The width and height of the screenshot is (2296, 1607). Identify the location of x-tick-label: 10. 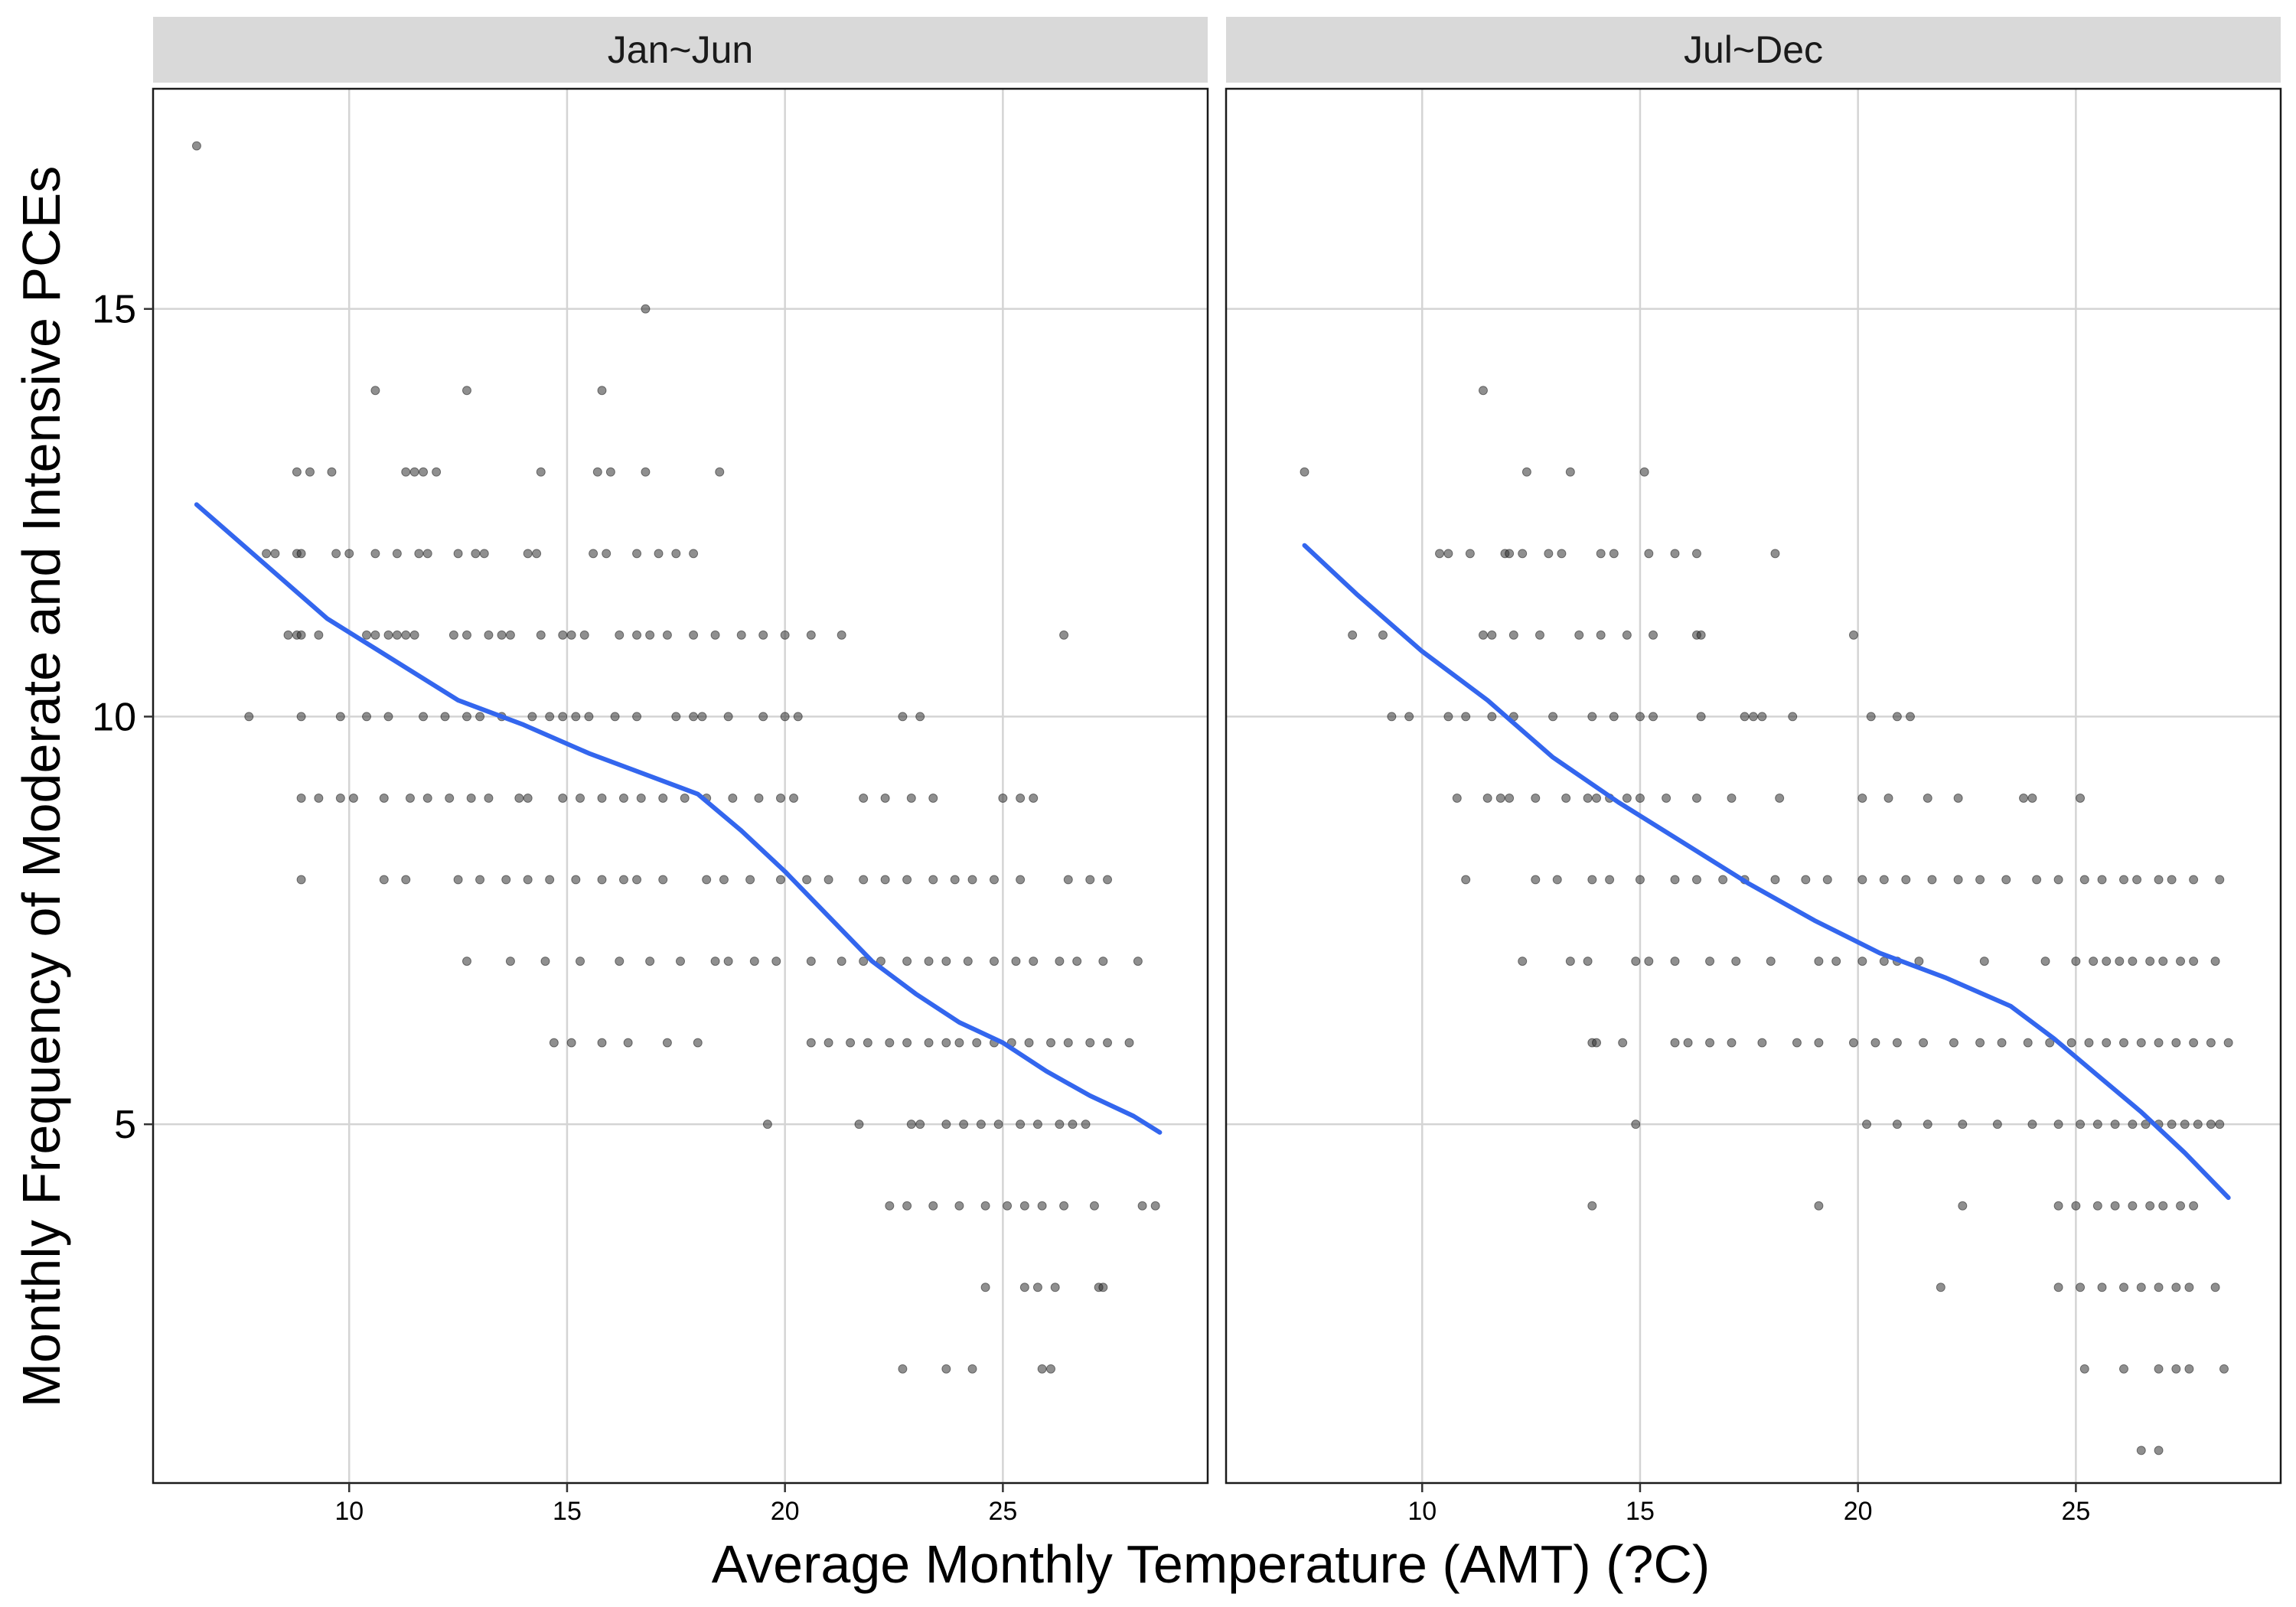
(1422, 1511).